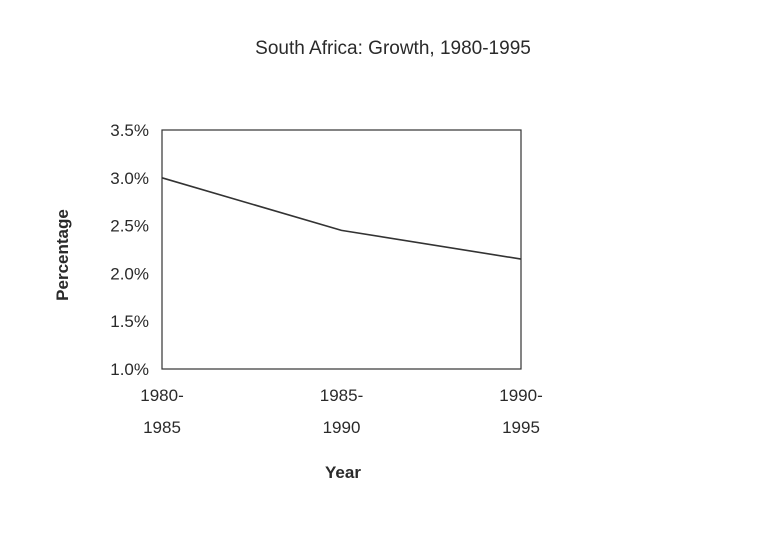  What do you see at coordinates (520, 395) in the screenshot?
I see `x-tick-label: 1990-` at bounding box center [520, 395].